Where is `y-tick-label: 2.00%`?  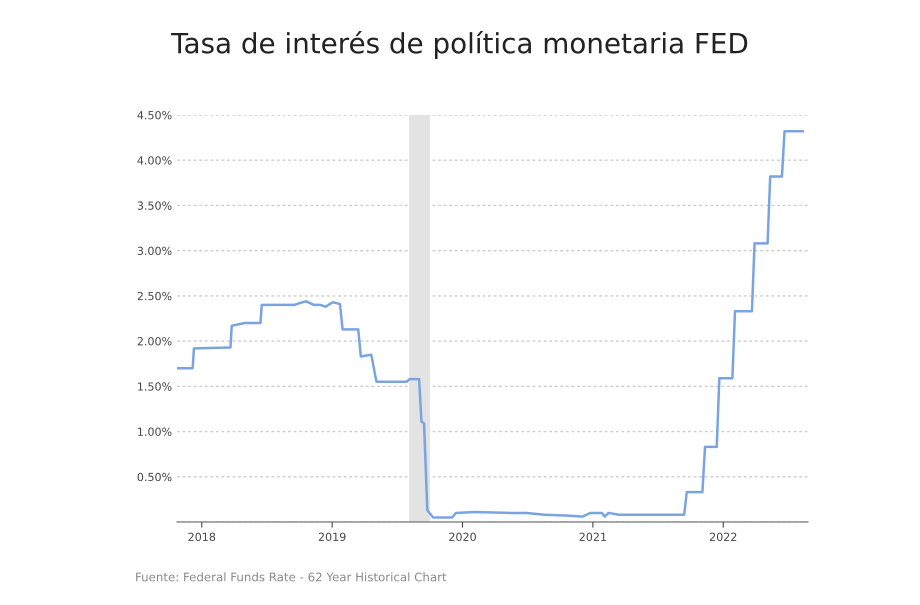 y-tick-label: 2.00% is located at coordinates (155, 341).